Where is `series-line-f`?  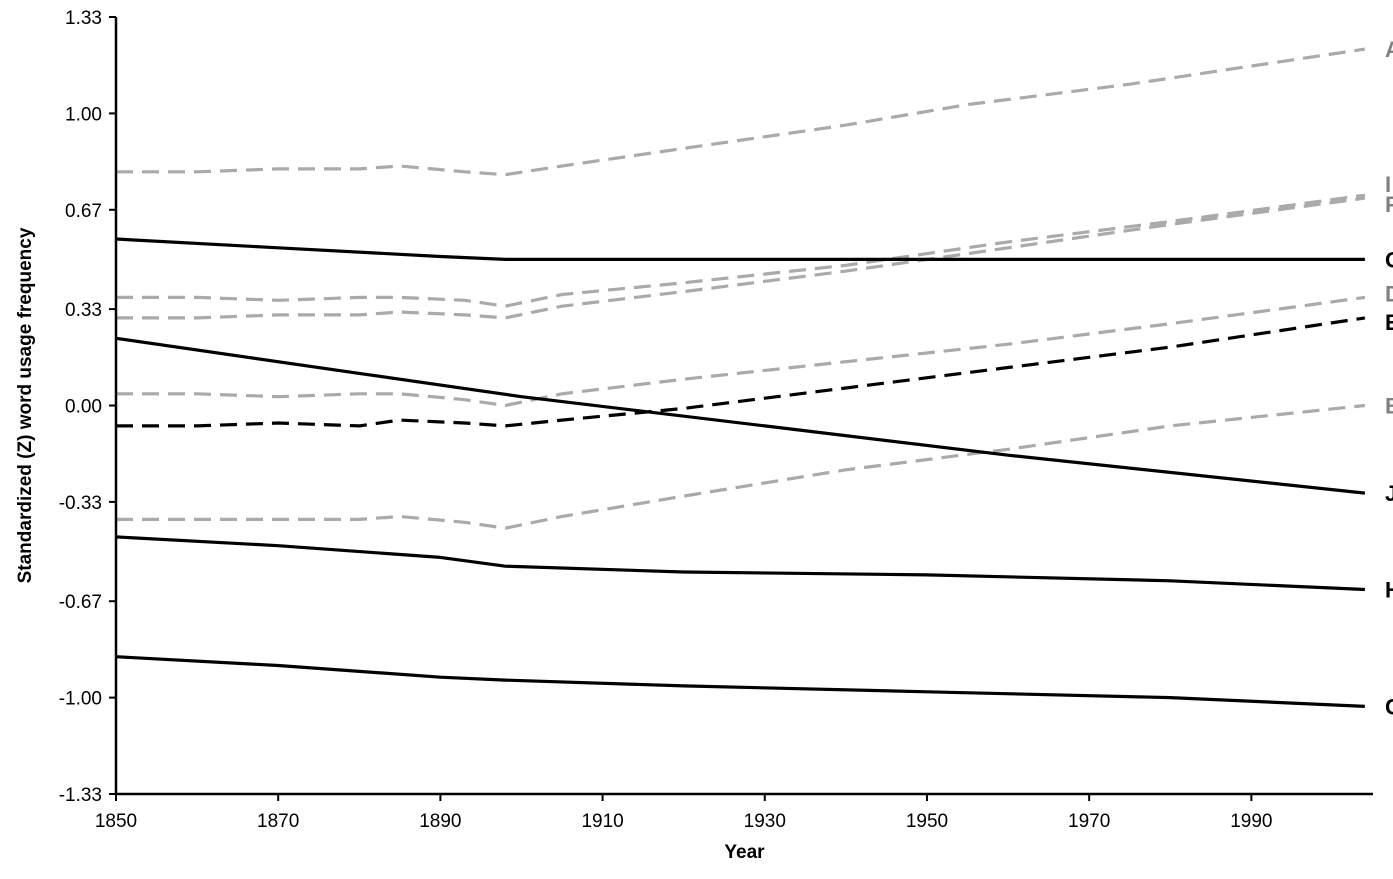 series-line-f is located at coordinates (741, 258).